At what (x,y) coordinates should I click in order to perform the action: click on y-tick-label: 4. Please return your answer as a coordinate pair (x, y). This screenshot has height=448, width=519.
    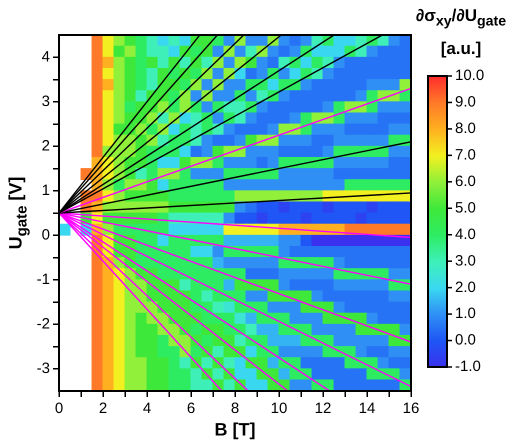
    Looking at the image, I should click on (46, 57).